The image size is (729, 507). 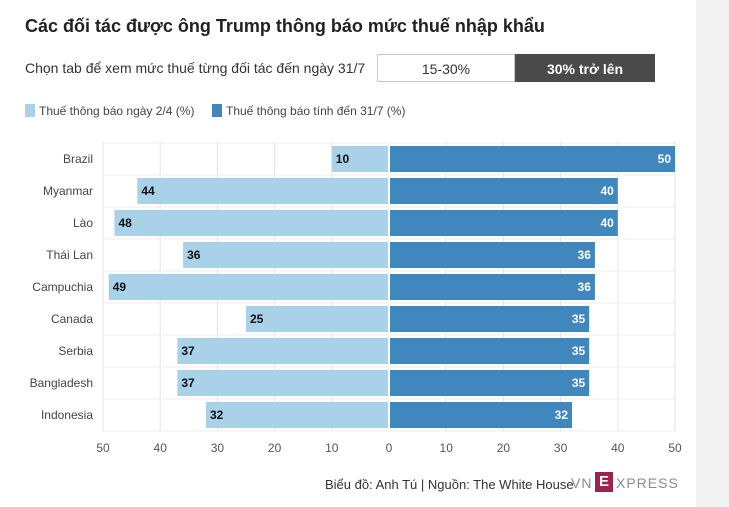 What do you see at coordinates (647, 483) in the screenshot?
I see `logo-xpress-text: XPRESS` at bounding box center [647, 483].